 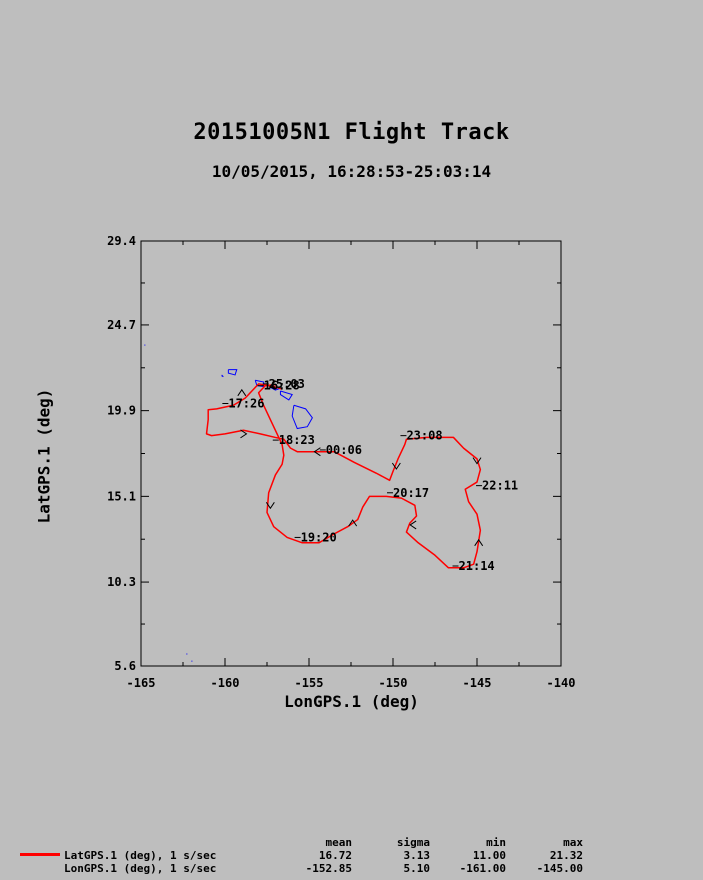 I want to click on stats-max: -145.00, so click(x=559, y=868).